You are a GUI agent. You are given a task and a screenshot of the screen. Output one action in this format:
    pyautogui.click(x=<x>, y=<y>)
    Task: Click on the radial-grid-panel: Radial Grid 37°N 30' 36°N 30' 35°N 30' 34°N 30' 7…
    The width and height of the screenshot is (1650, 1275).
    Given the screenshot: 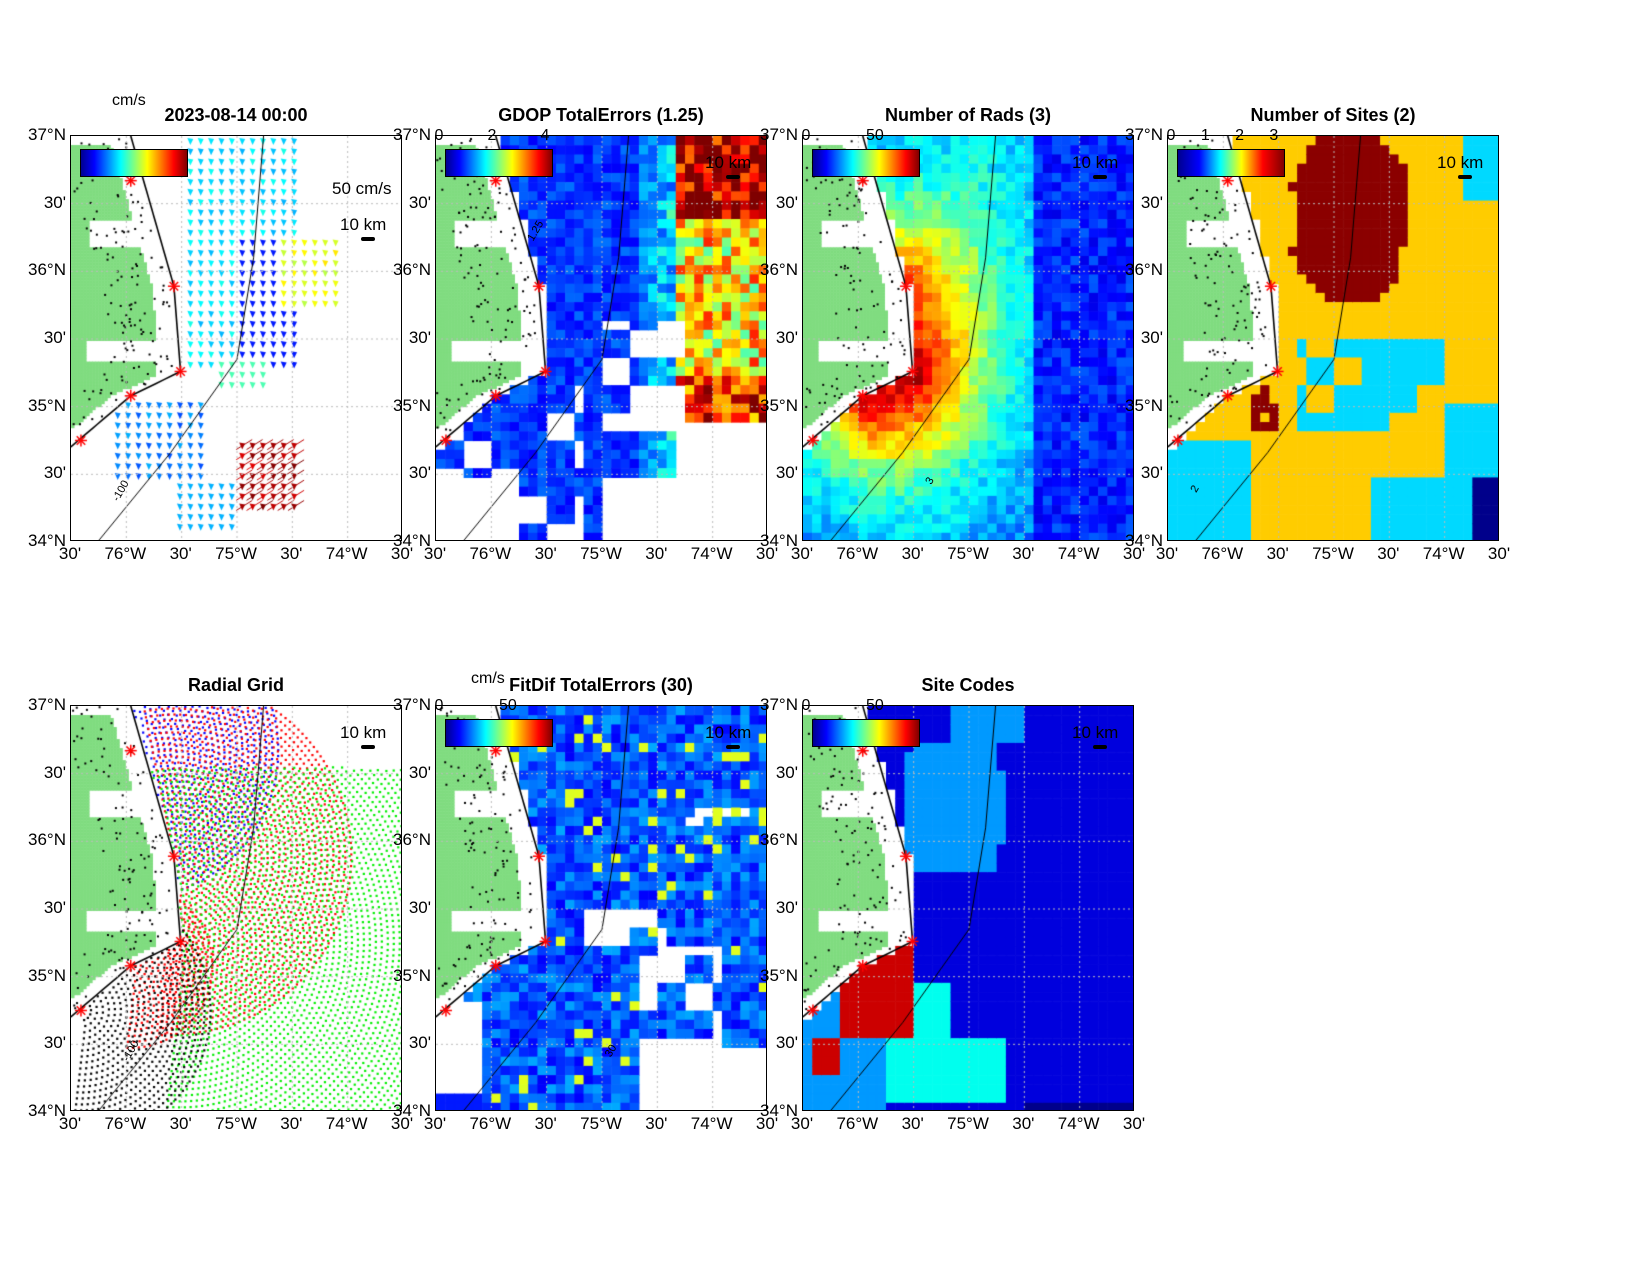 What is the action you would take?
    pyautogui.click(x=220, y=904)
    